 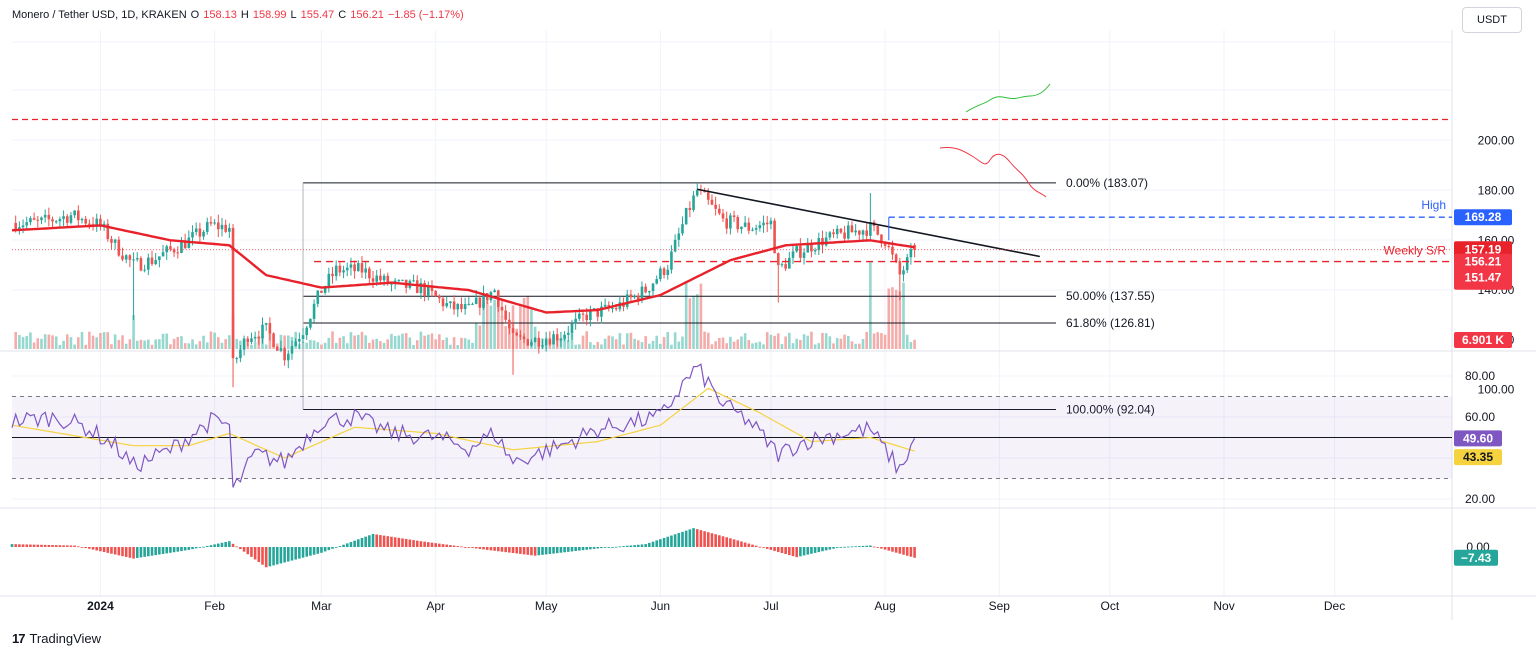 What do you see at coordinates (99, 15) in the screenshot?
I see `symbol-title: Monero / Tether USD, 1D, KRAKEN` at bounding box center [99, 15].